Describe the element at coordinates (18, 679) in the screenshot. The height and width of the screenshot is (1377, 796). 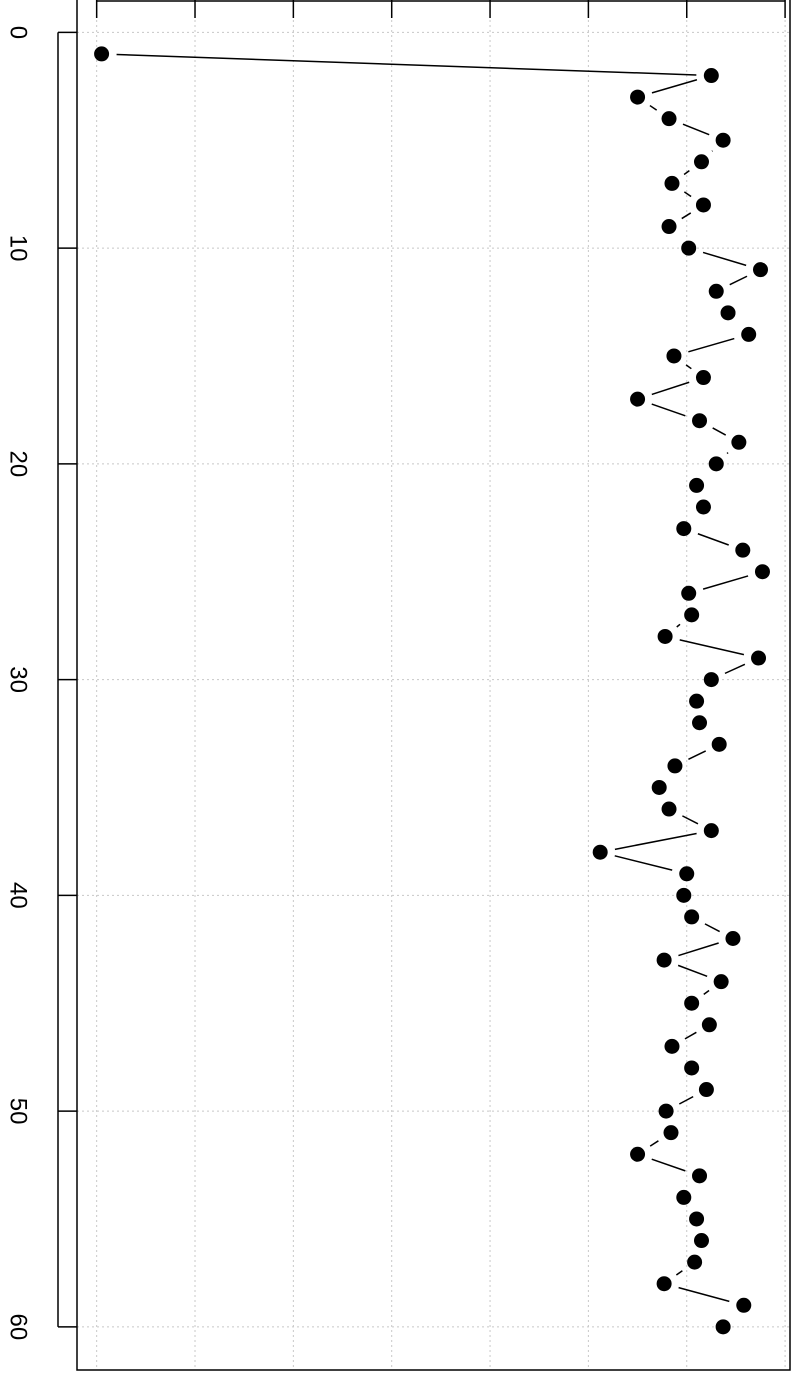
I see `x-tick-label: 30` at that location.